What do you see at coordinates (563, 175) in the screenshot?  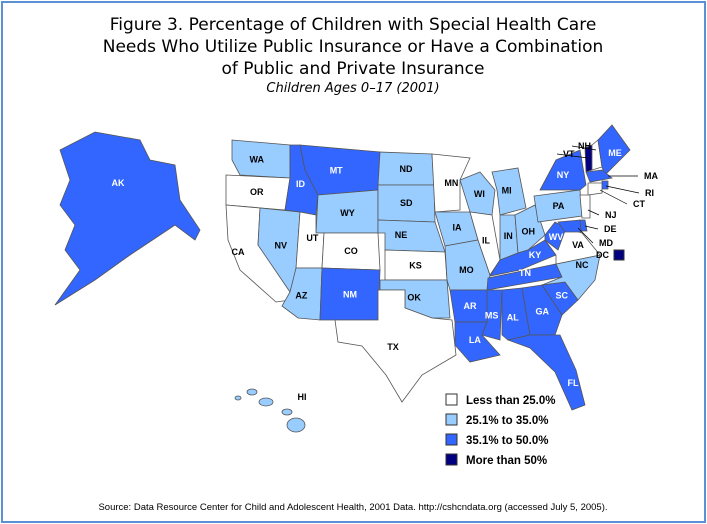 I see `state-label: NY` at bounding box center [563, 175].